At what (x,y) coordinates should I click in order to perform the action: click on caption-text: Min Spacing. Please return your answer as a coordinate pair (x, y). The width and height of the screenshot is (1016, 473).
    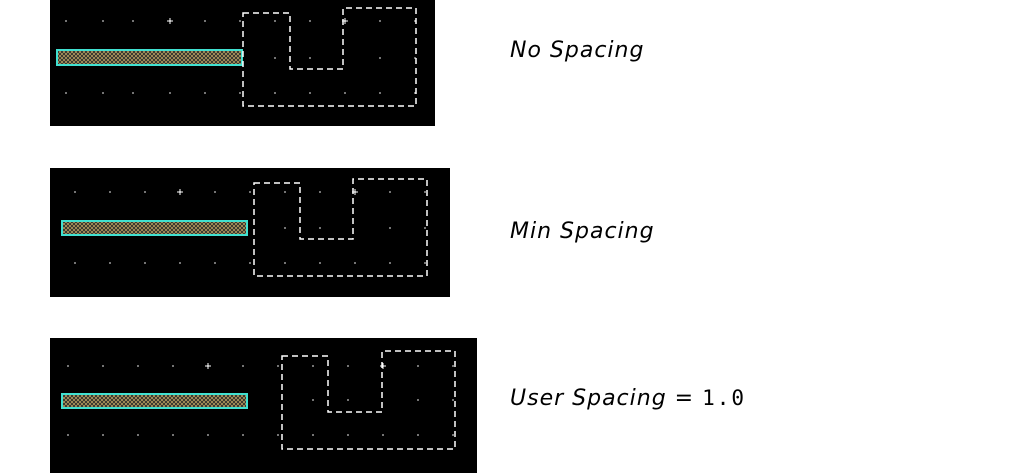
    Looking at the image, I should click on (582, 231).